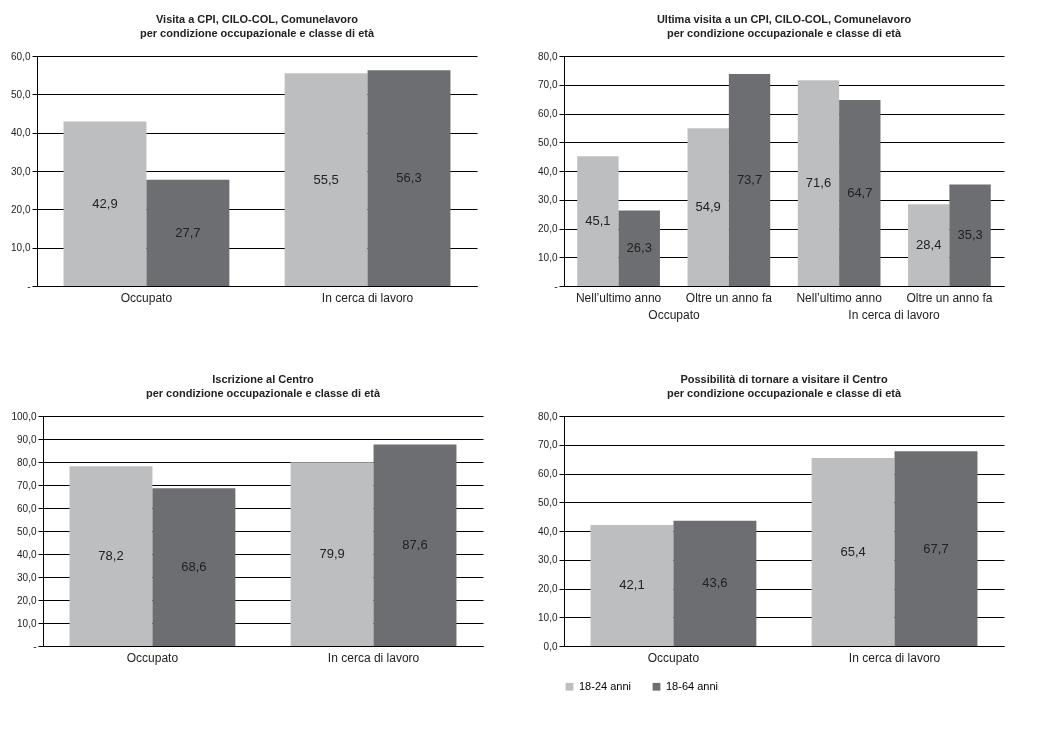  What do you see at coordinates (605, 685) in the screenshot?
I see `legend-label: 18-24 anni` at bounding box center [605, 685].